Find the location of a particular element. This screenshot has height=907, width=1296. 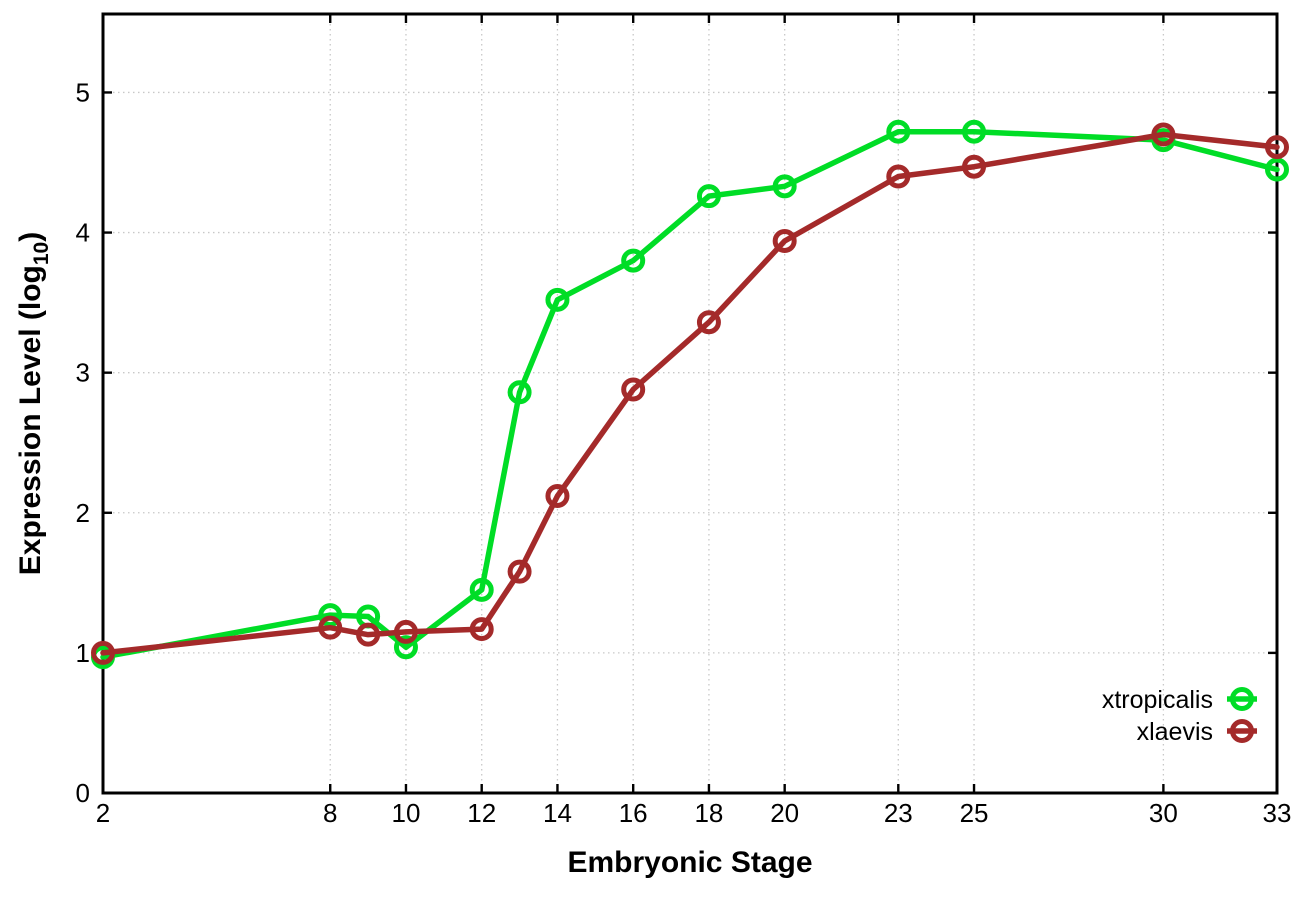

legend-marker-xtropicalis is located at coordinates (1242, 699).